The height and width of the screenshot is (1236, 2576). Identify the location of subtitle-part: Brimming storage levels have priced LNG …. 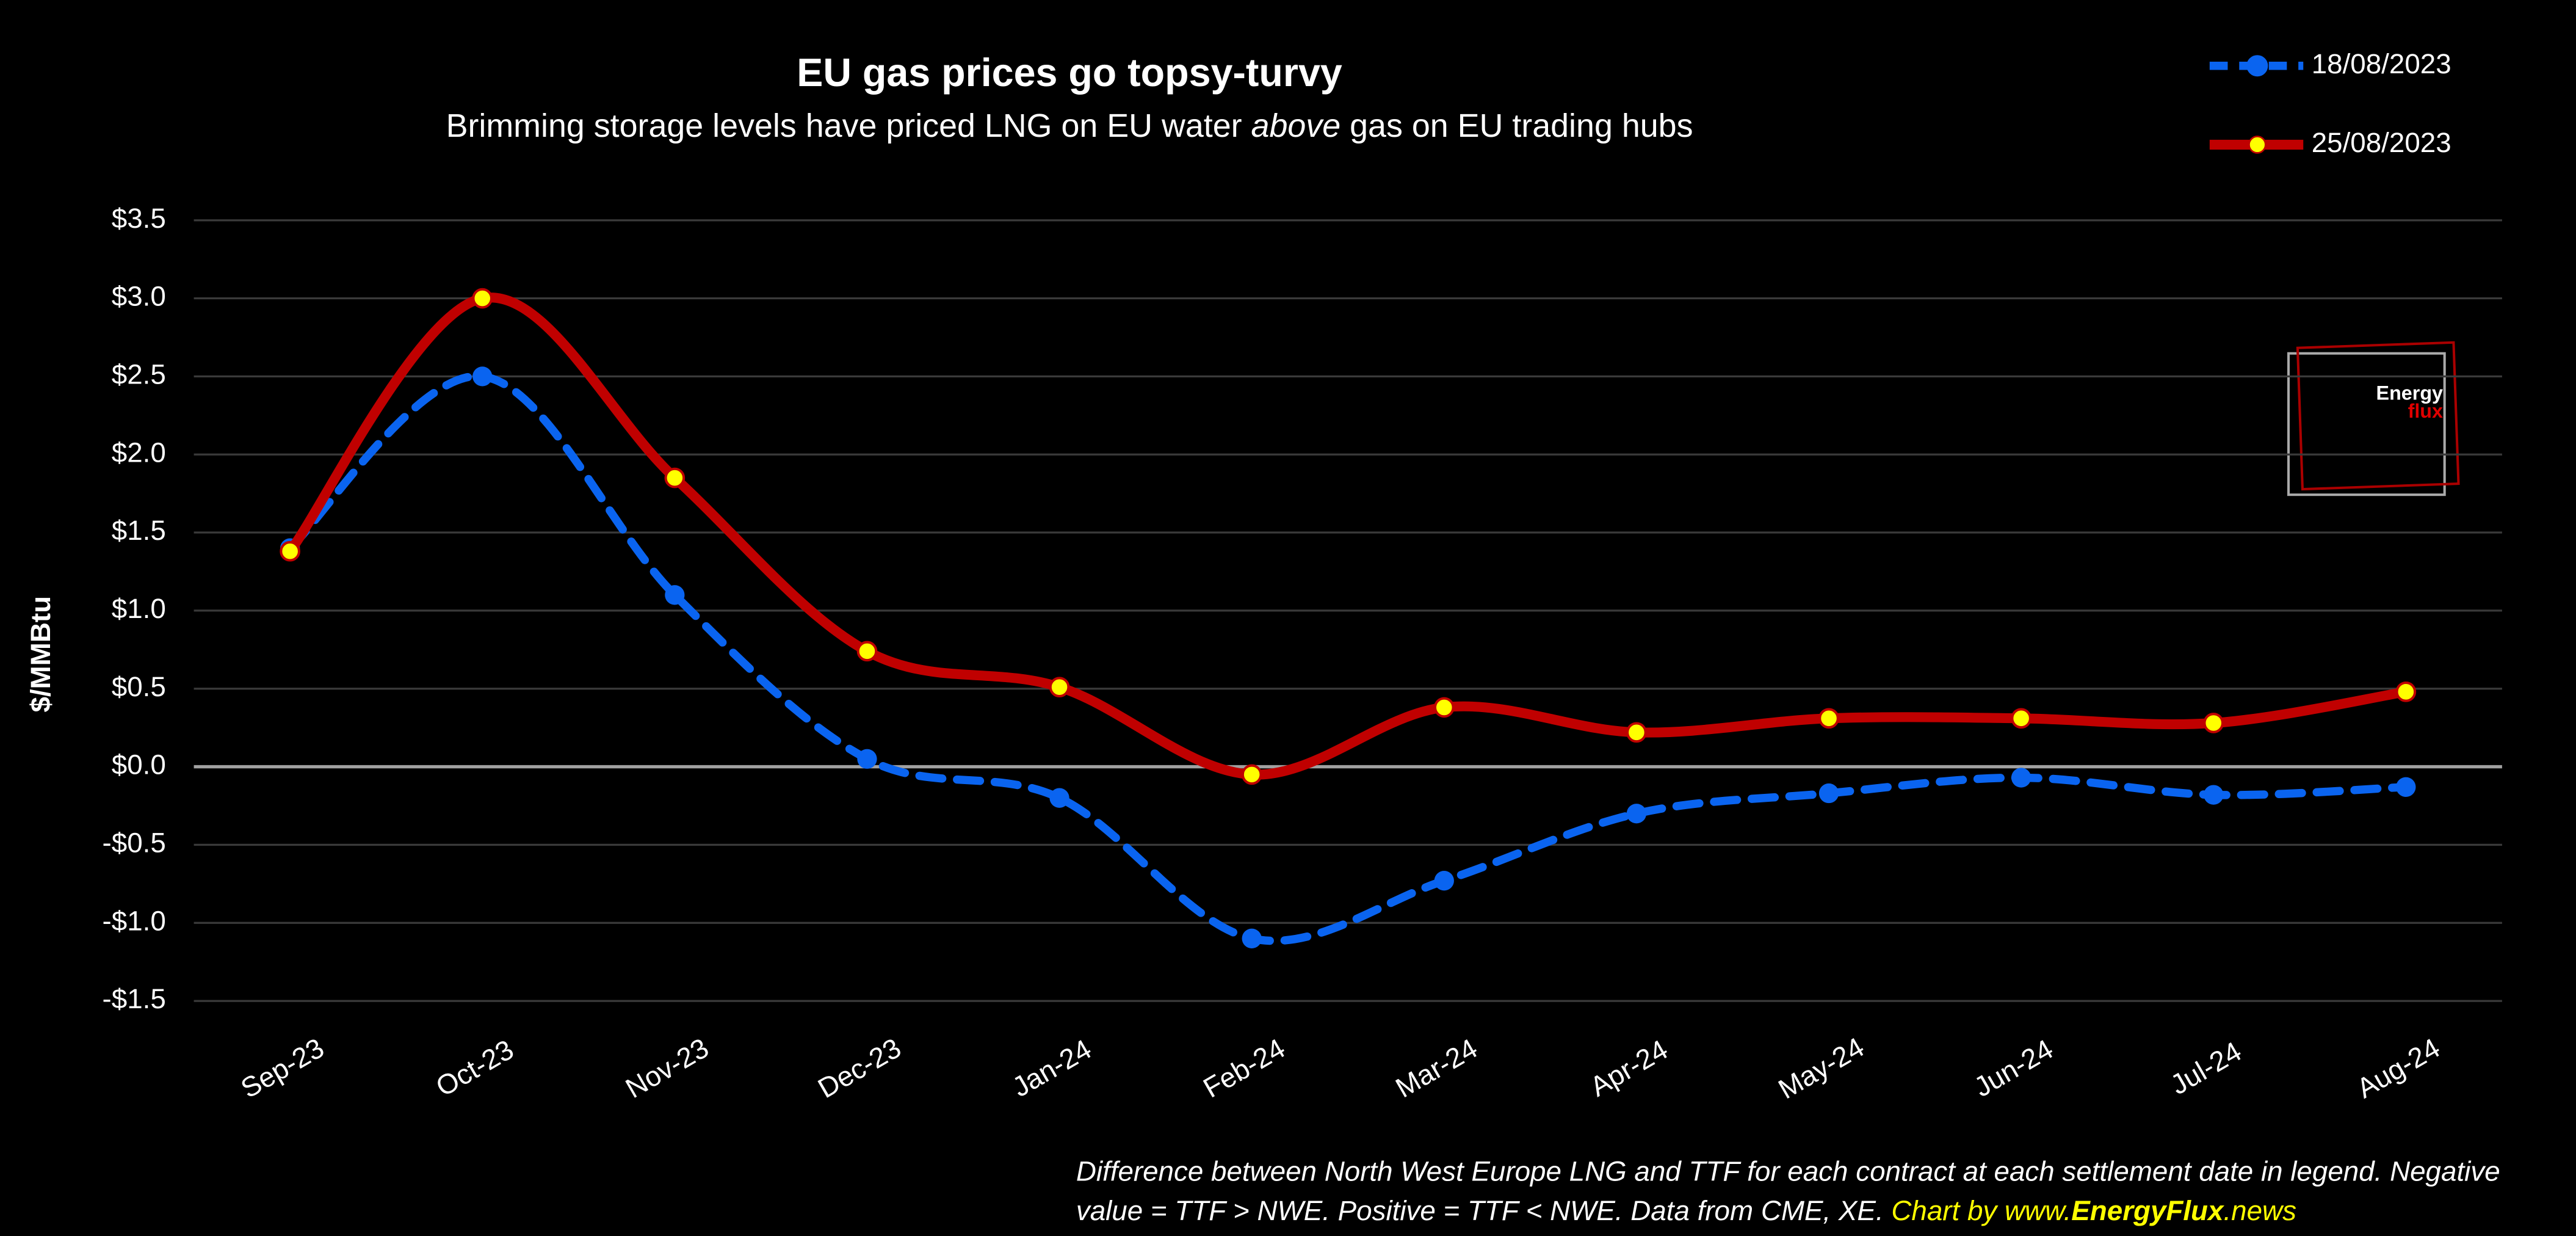
(848, 125).